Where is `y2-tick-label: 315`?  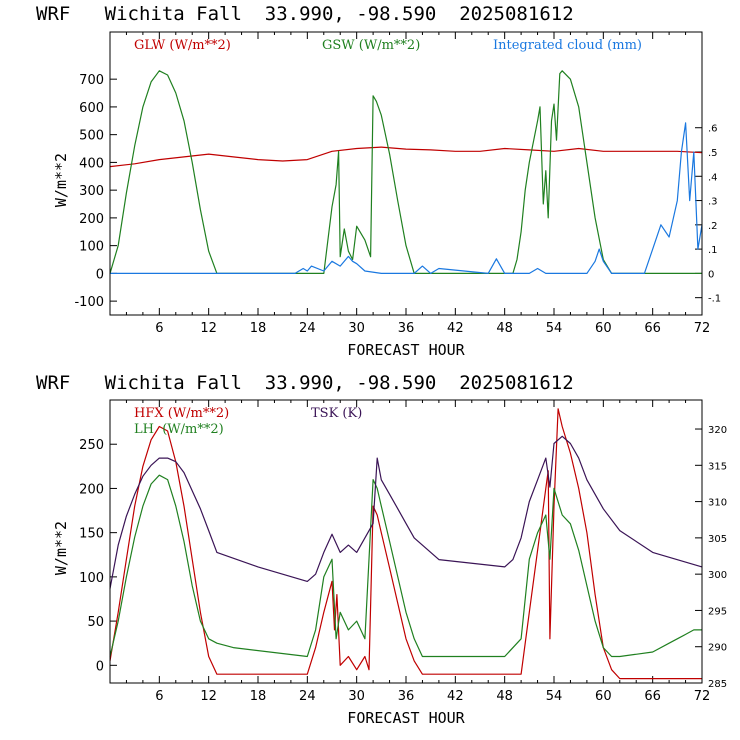 y2-tick-label: 315 is located at coordinates (717, 466).